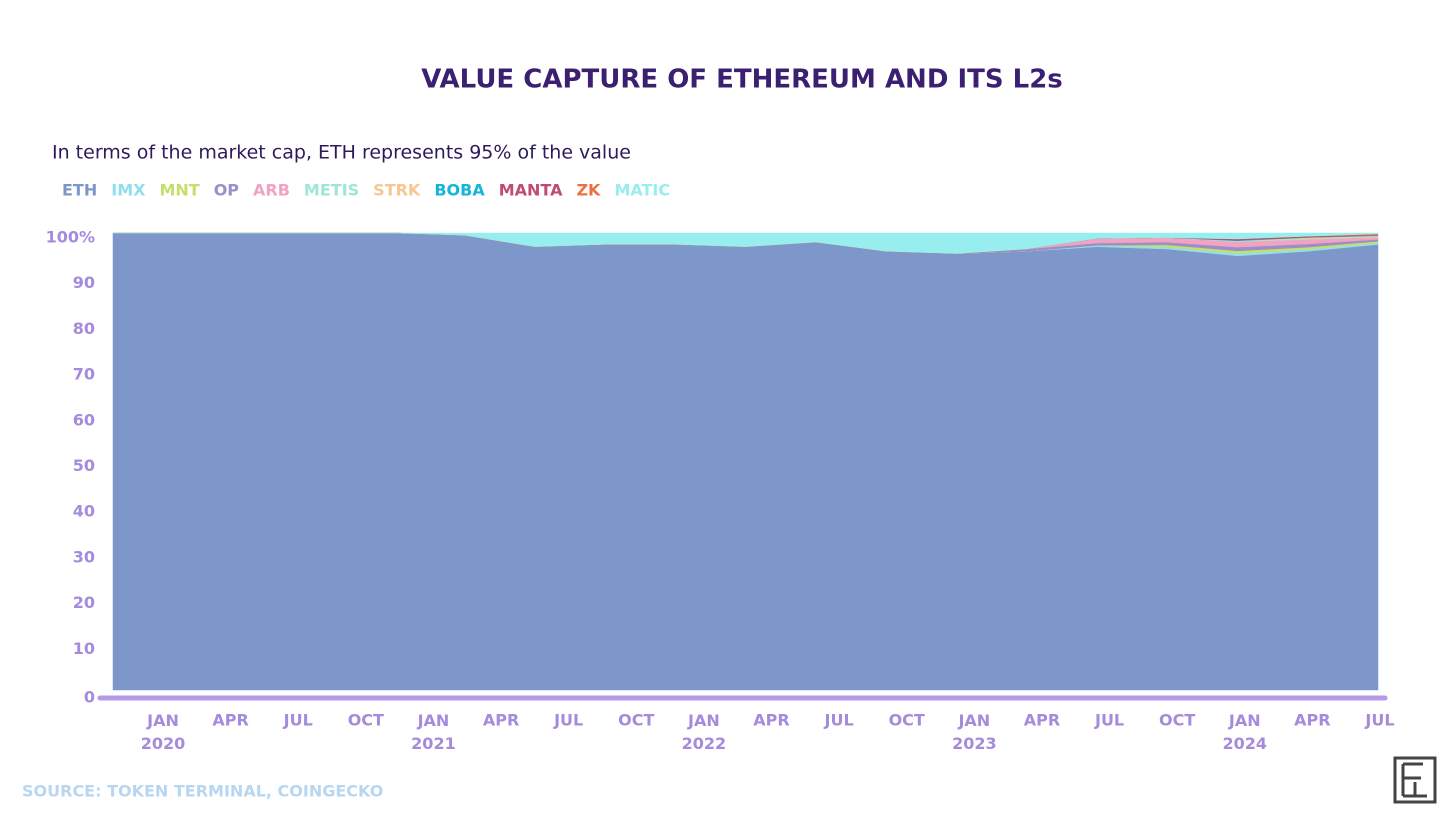 The width and height of the screenshot is (1456, 819). What do you see at coordinates (746, 243) in the screenshot?
I see `area` at bounding box center [746, 243].